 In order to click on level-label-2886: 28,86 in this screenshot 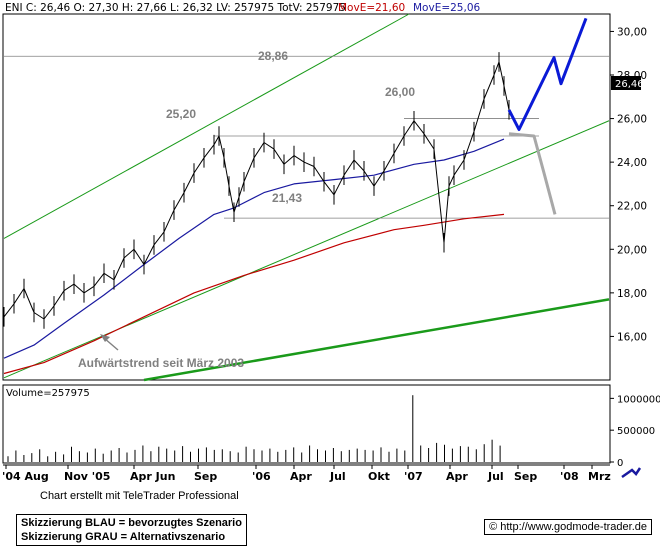, I will do `click(273, 56)`.